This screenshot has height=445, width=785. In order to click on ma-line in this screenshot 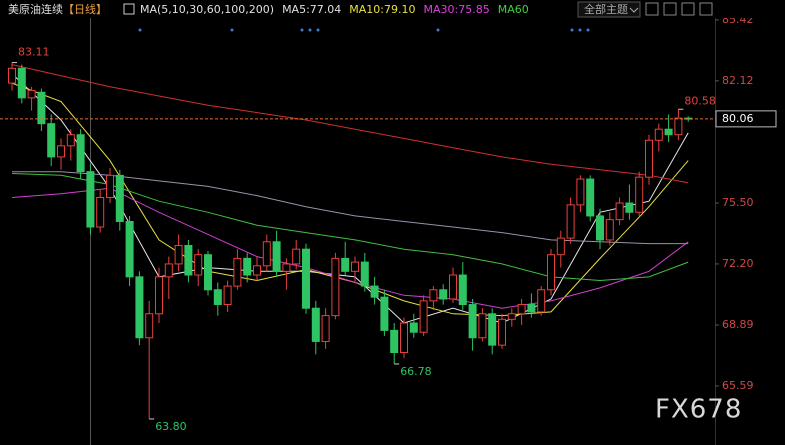, I will do `click(350, 208)`.